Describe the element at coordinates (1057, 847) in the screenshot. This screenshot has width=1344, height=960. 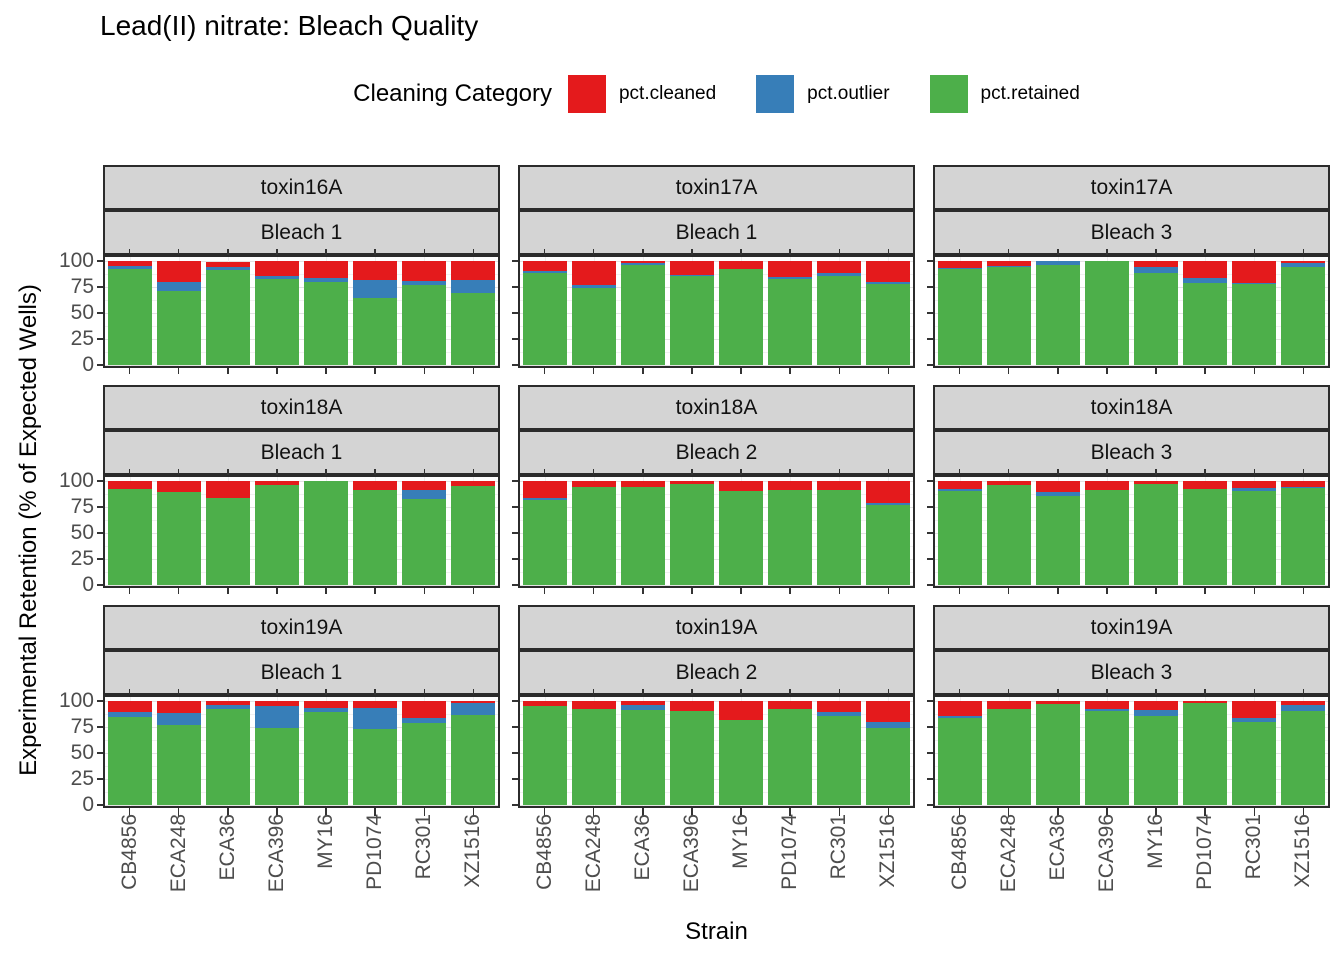
I see `x-tick-label: ECA36` at that location.